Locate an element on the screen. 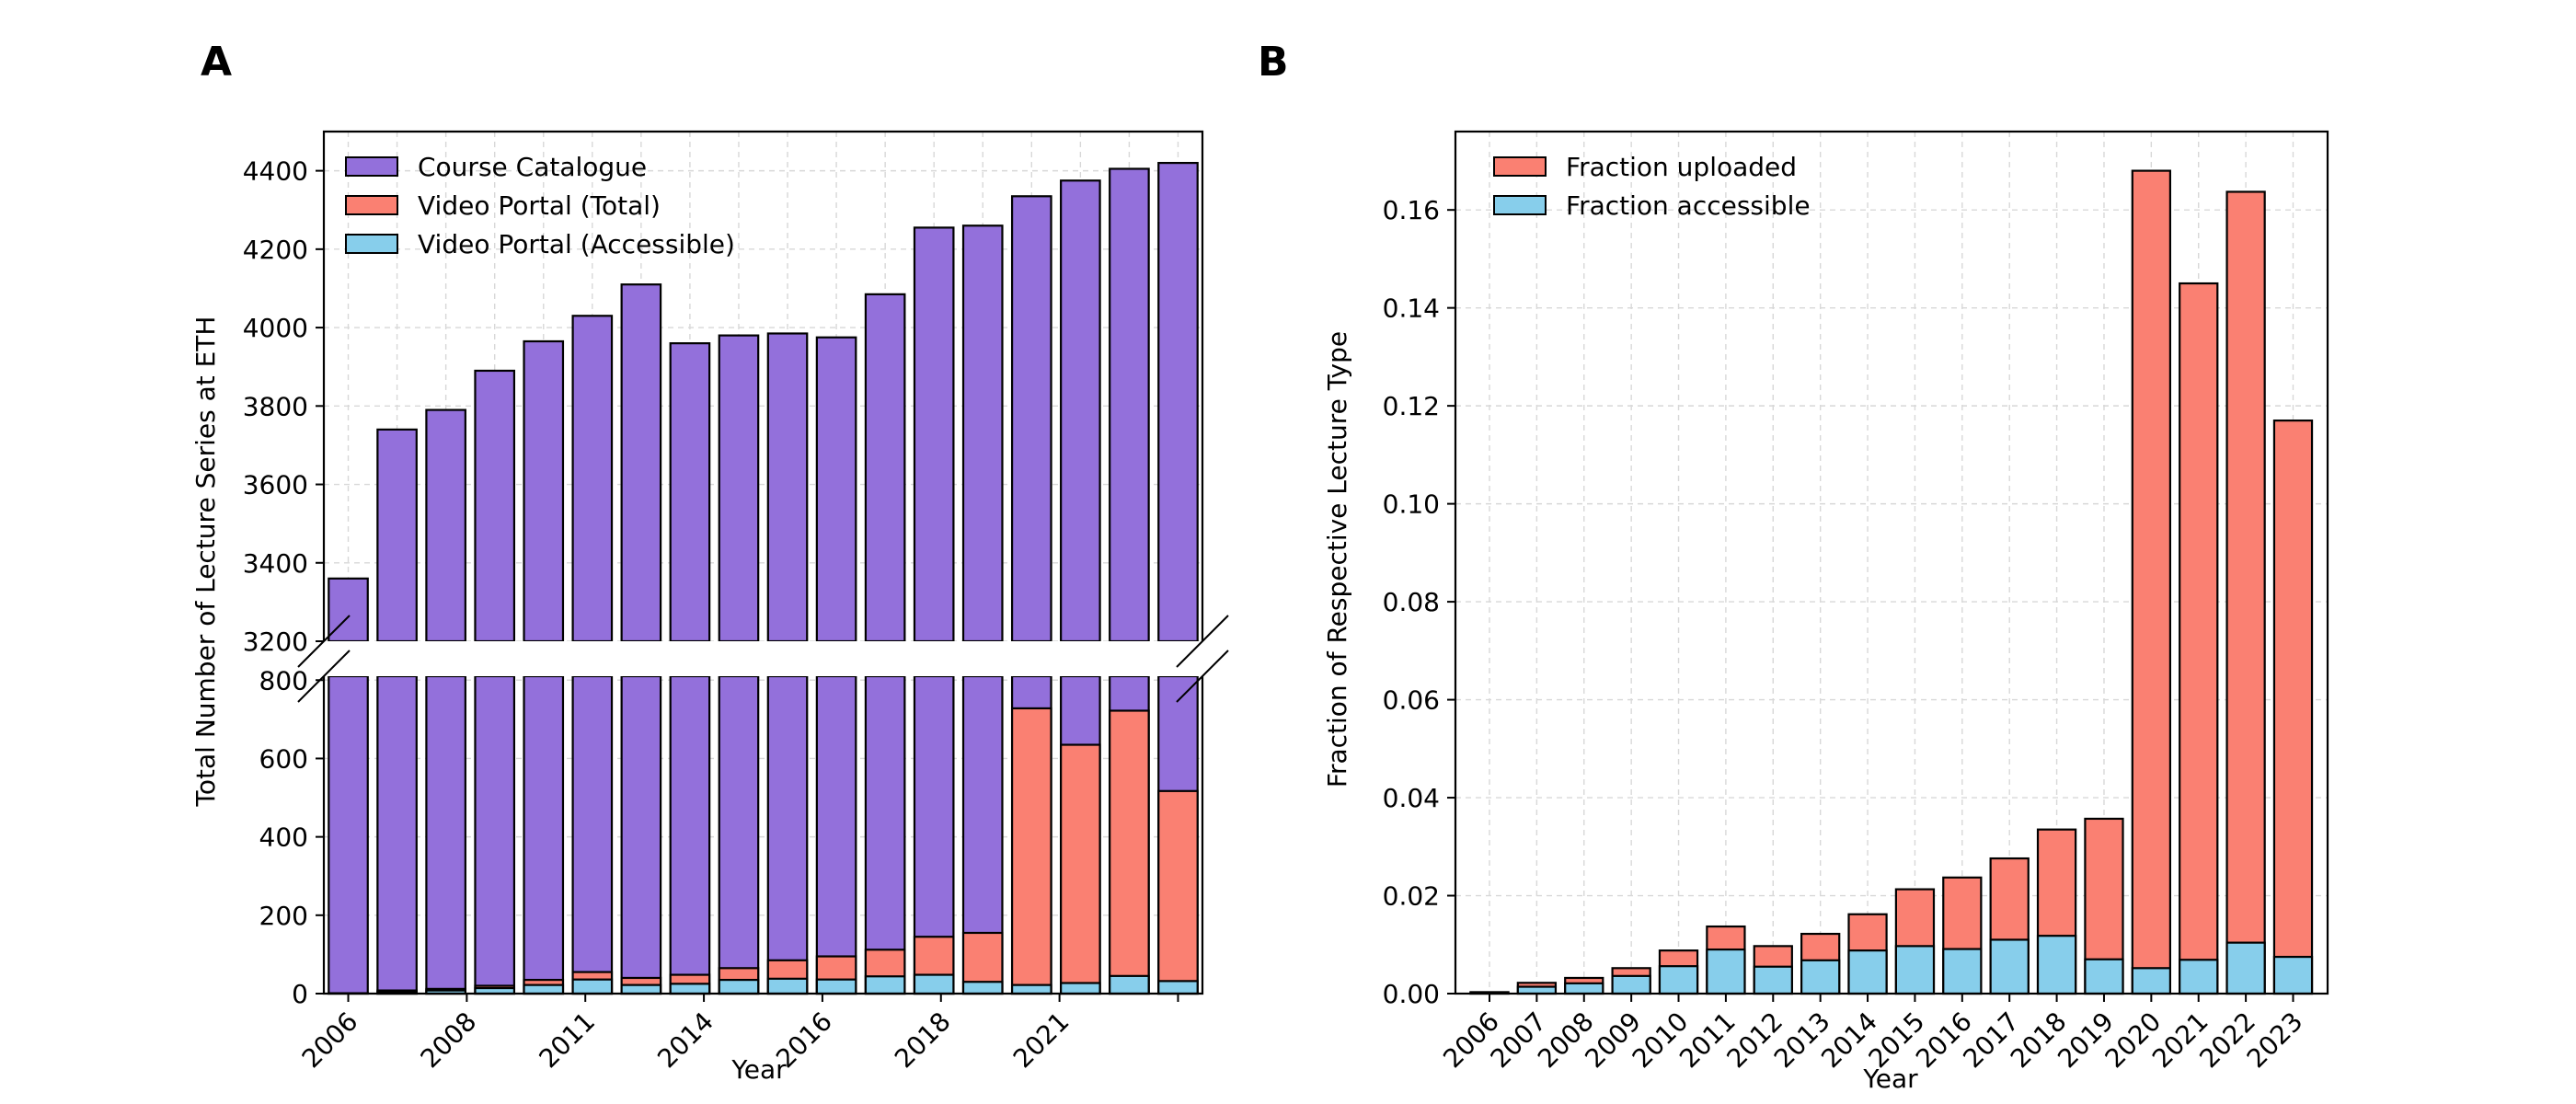 The image size is (2576, 1104). y-tick-label: 0.14 is located at coordinates (1411, 308).